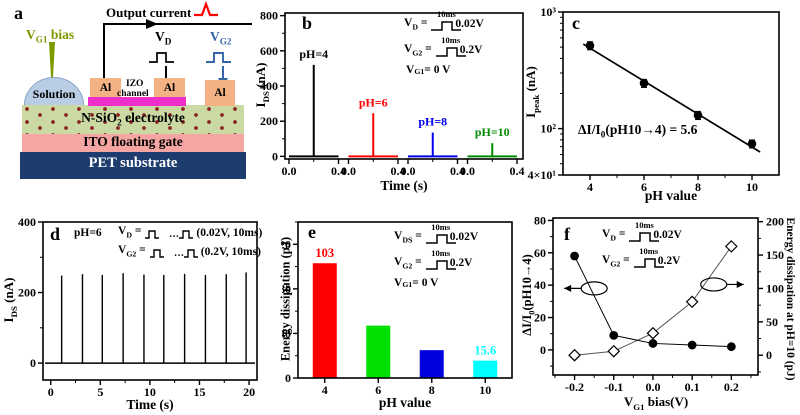 The width and height of the screenshot is (800, 415). Describe the element at coordinates (324, 253) in the screenshot. I see `svg-text: 103` at that location.